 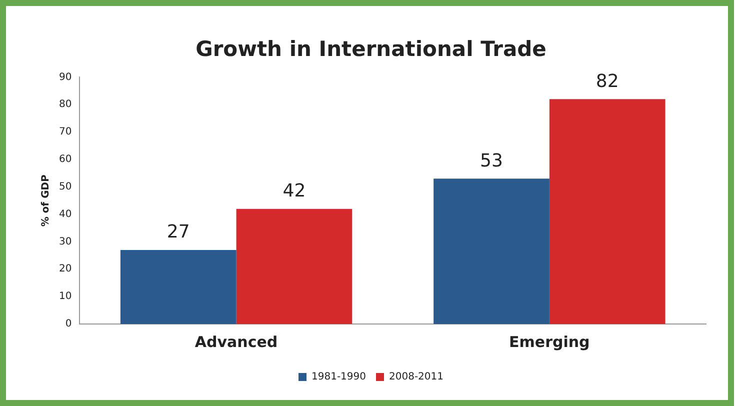 What do you see at coordinates (607, 81) in the screenshot?
I see `data-label: 82` at bounding box center [607, 81].